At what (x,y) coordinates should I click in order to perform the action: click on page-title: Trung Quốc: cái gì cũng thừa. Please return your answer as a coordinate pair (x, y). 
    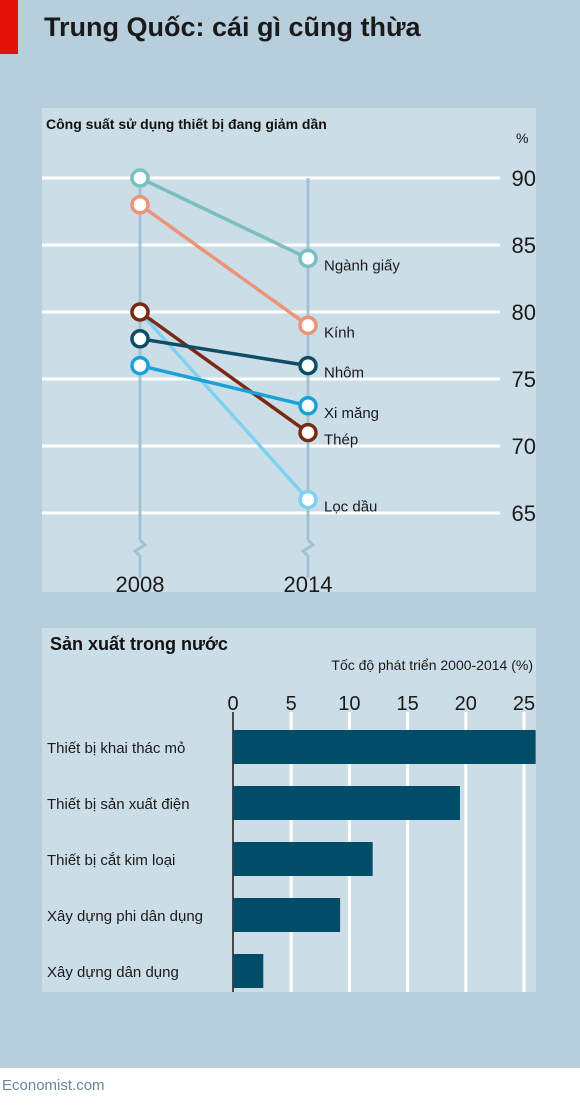
    Looking at the image, I should click on (232, 27).